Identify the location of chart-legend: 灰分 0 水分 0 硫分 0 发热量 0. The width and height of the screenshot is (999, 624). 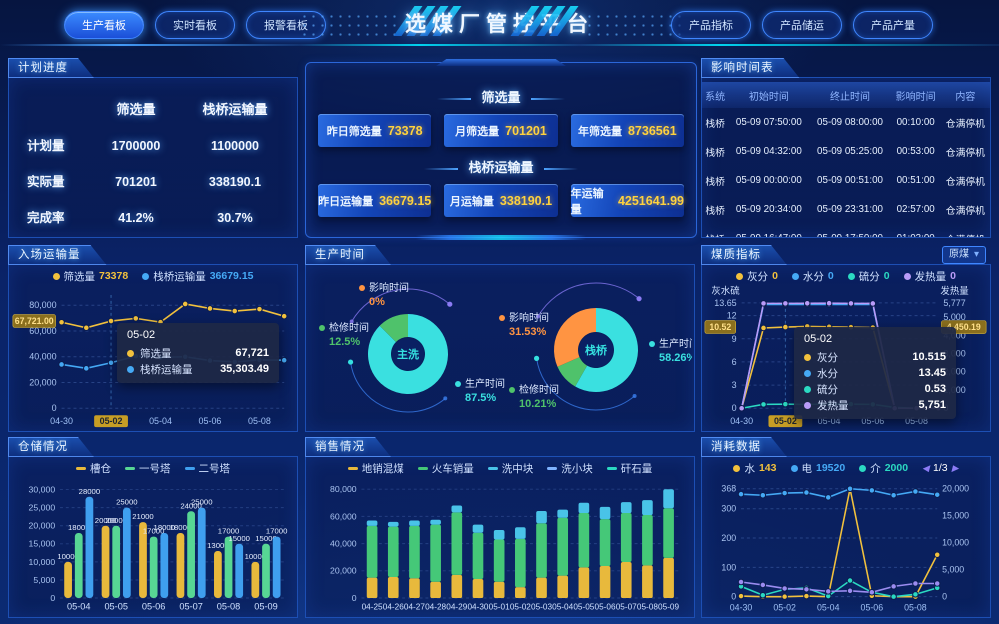
(846, 276).